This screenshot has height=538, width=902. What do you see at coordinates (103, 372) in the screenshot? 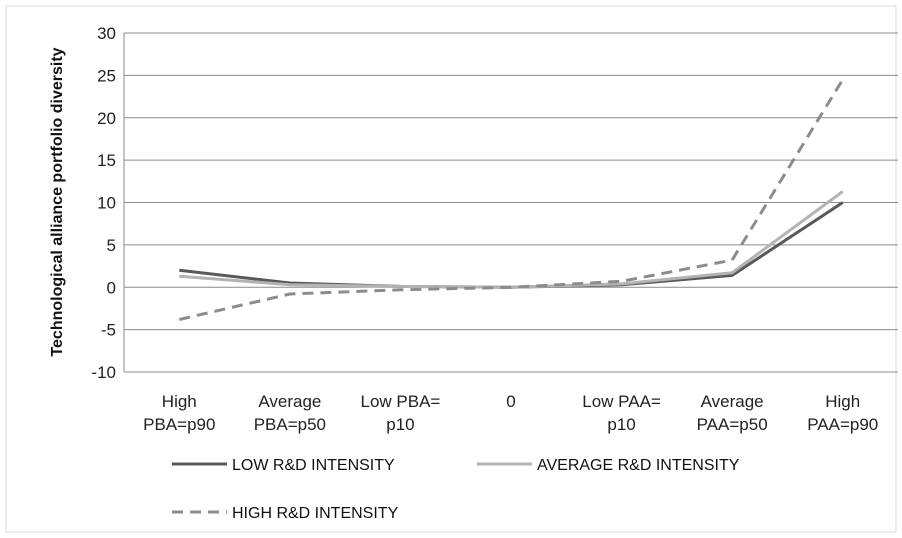
I see `y-tick-label: -10` at bounding box center [103, 372].